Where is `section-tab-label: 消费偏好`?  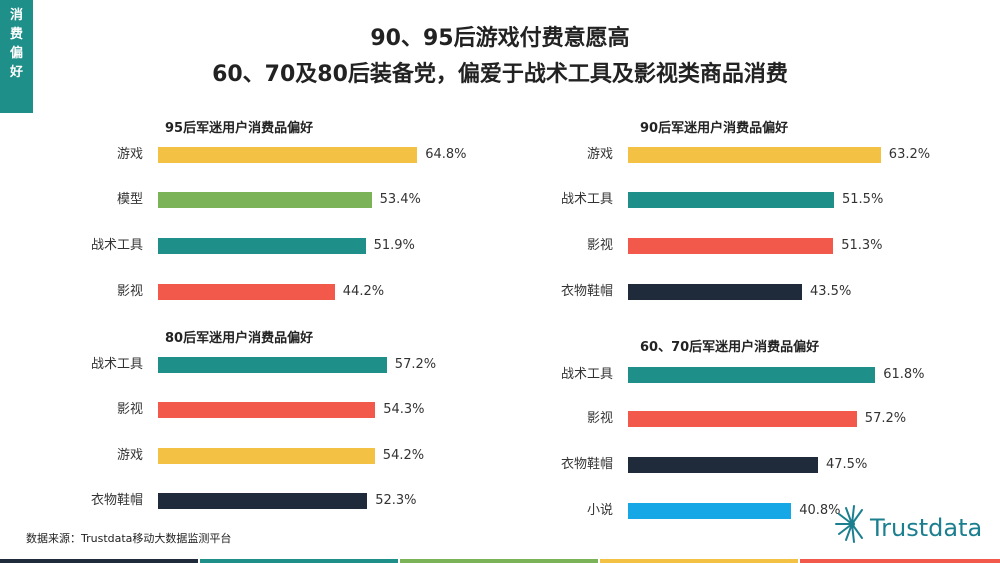 section-tab-label: 消费偏好 is located at coordinates (16, 44).